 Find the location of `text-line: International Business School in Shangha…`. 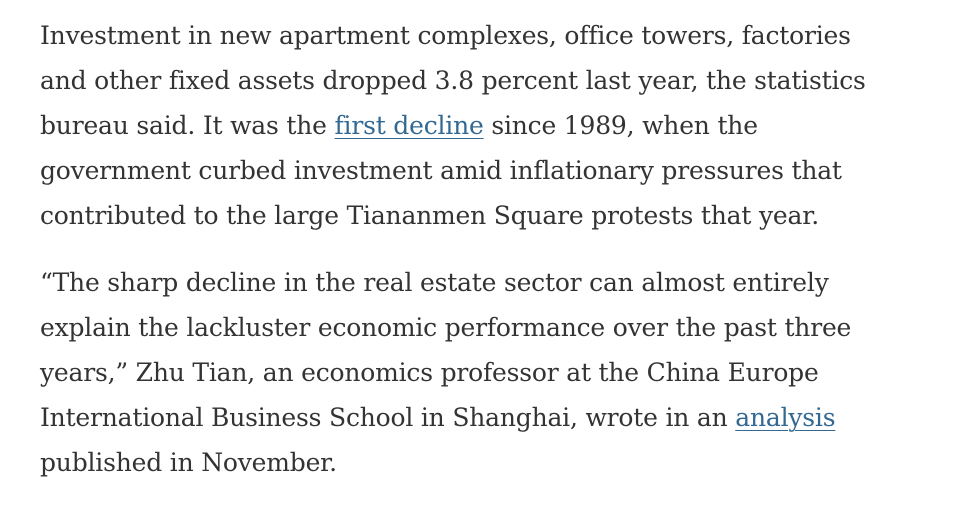

text-line: International Business School in Shangha… is located at coordinates (508, 417).